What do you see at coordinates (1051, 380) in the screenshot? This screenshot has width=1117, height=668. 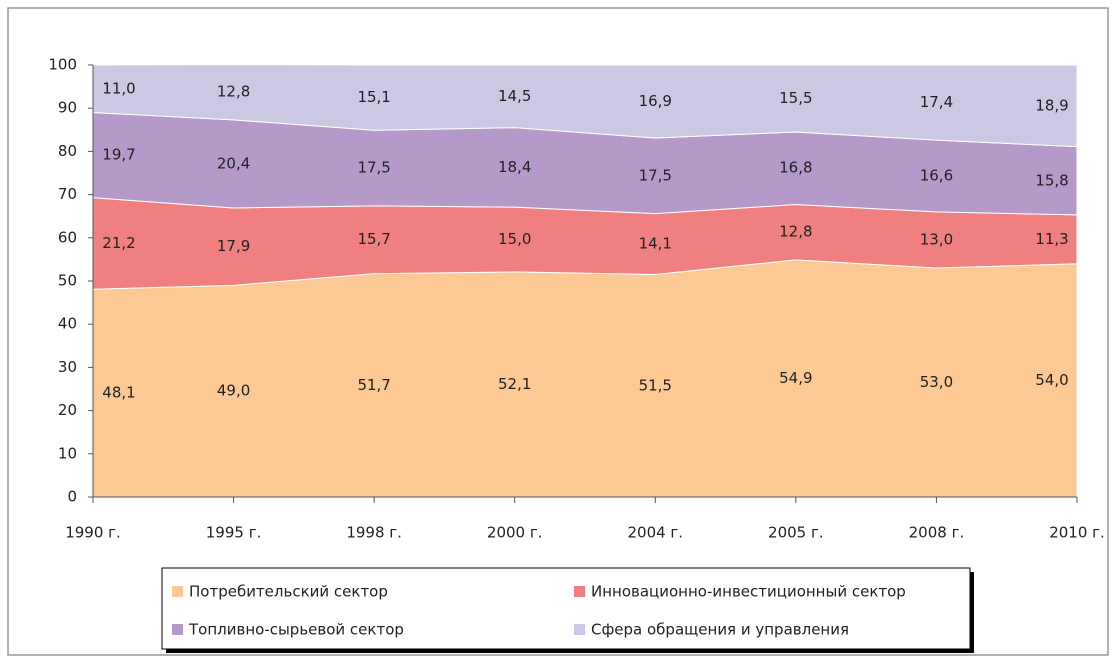 I see `value-label: 54,0` at bounding box center [1051, 380].